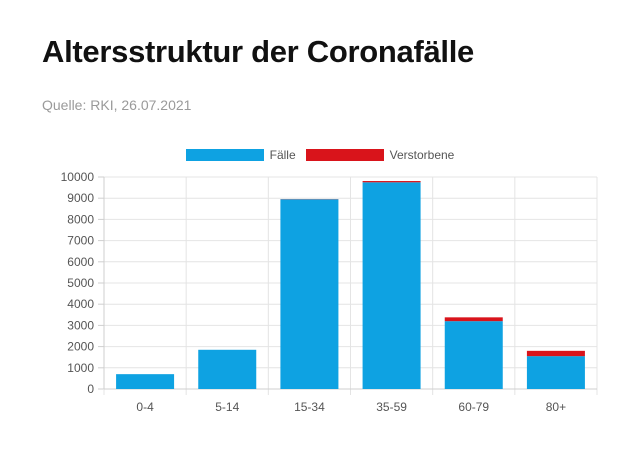 This screenshot has width=640, height=453. I want to click on y-tick-label: 7000, so click(80, 241).